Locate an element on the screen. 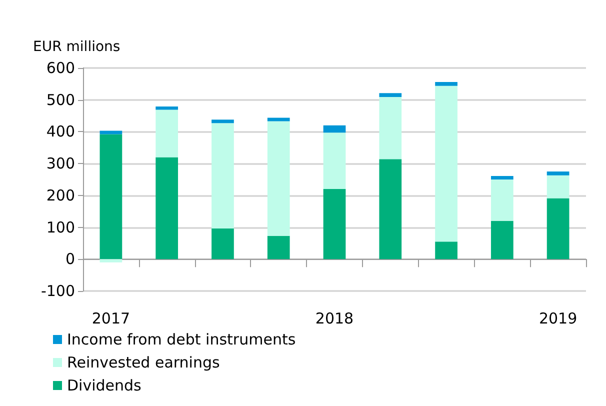 This screenshot has width=606, height=406. y-tick-label: 0 is located at coordinates (70, 259).